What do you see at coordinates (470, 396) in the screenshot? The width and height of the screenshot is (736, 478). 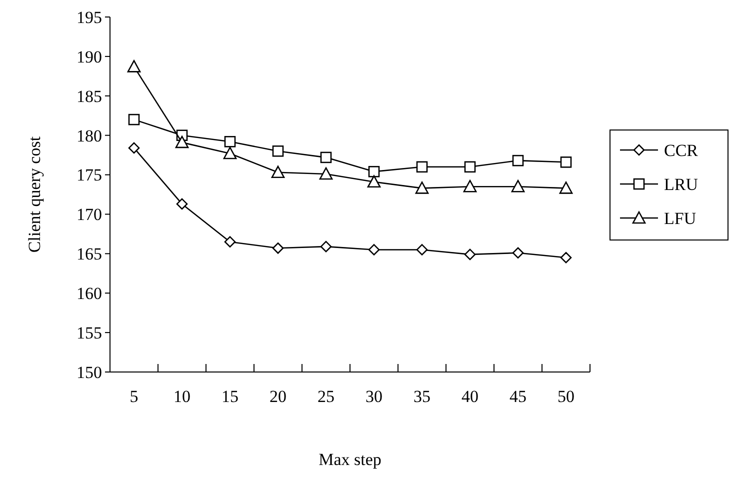 I see `x-tick-label: 40` at bounding box center [470, 396].